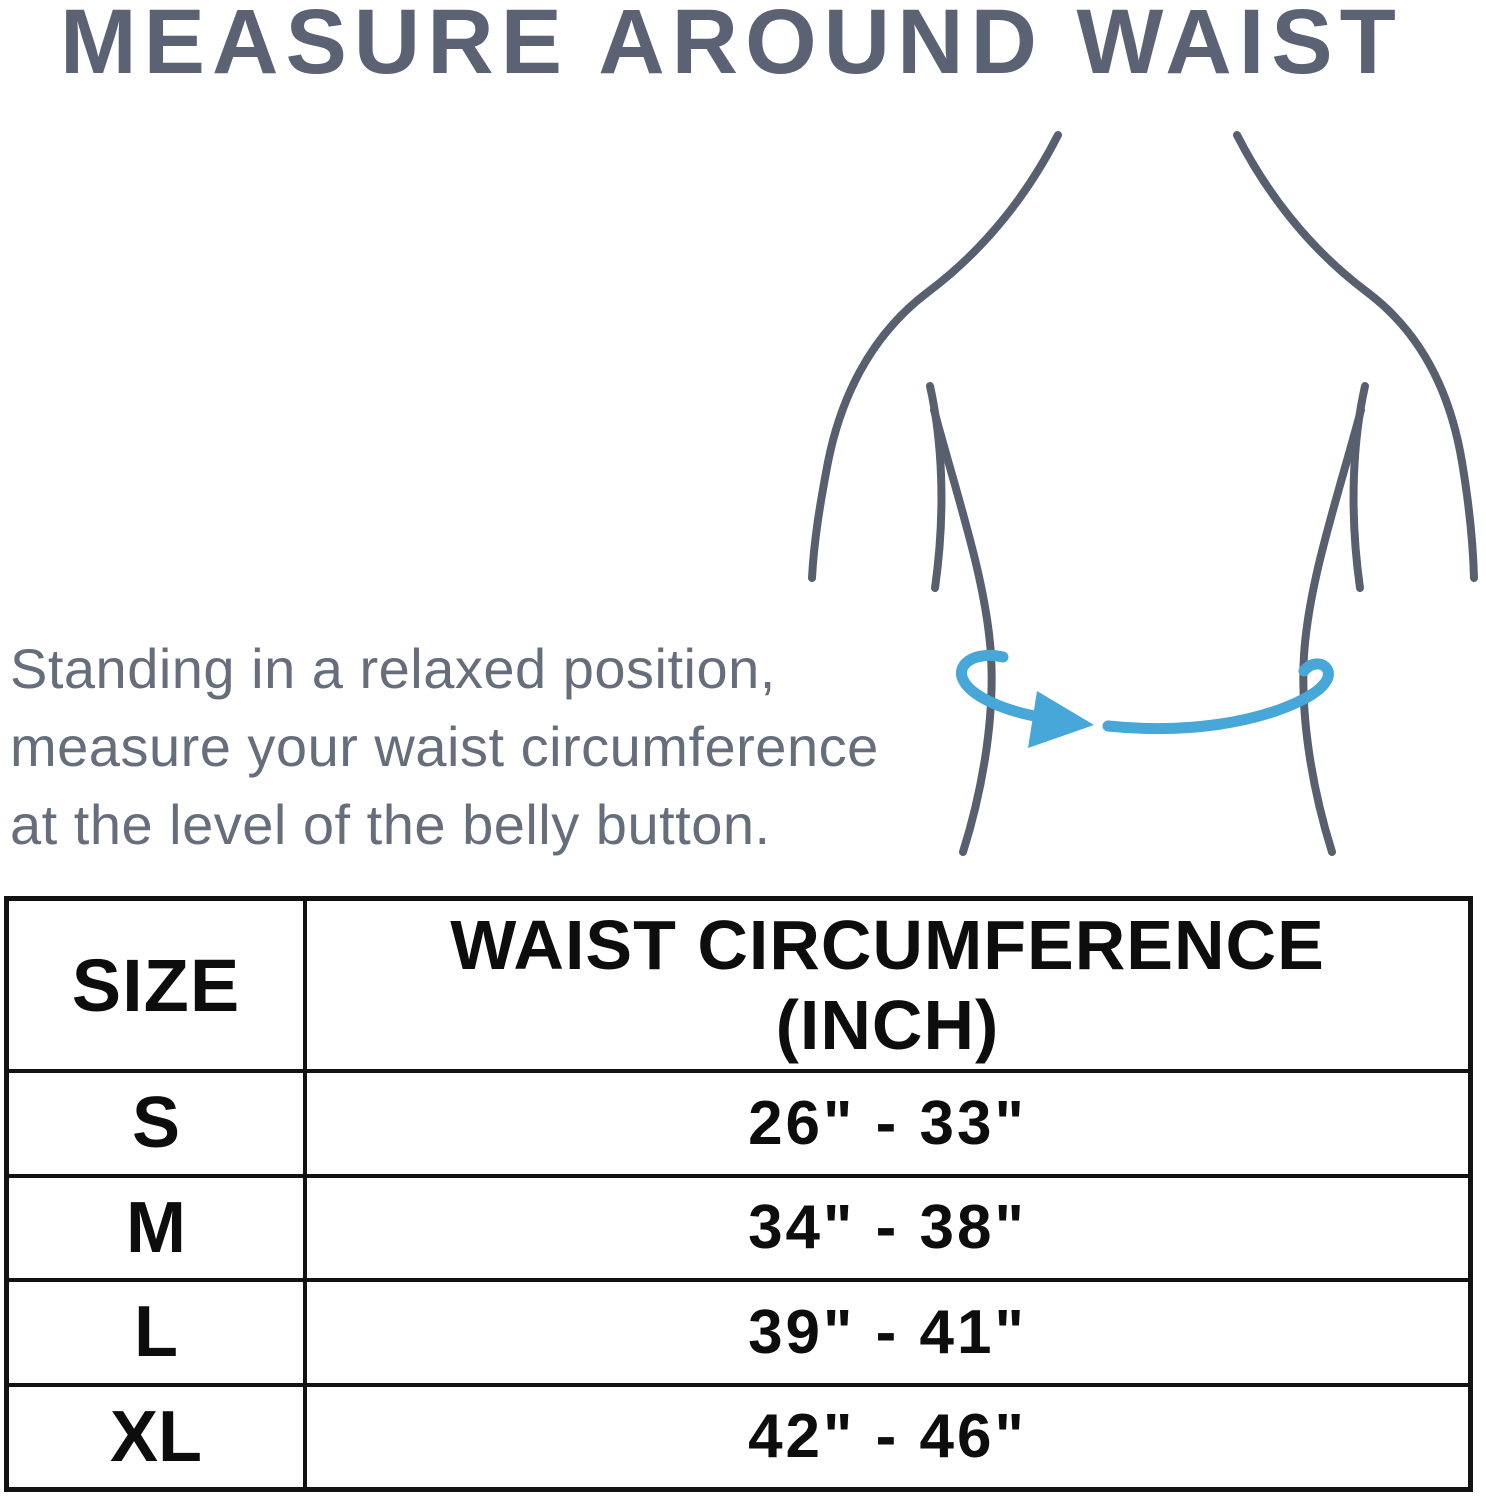  Describe the element at coordinates (738, 1434) in the screenshot. I see `size-row-xl: XL 42" - 46"` at that location.